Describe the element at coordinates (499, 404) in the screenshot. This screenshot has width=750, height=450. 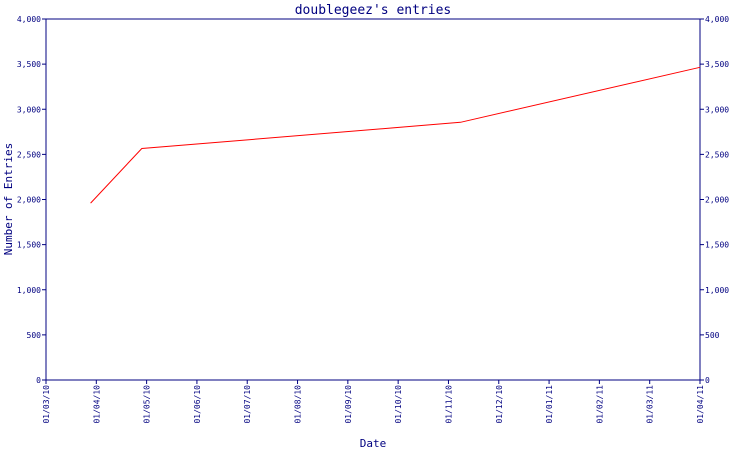
I see `x-tick-label: 01/12/10` at that location.